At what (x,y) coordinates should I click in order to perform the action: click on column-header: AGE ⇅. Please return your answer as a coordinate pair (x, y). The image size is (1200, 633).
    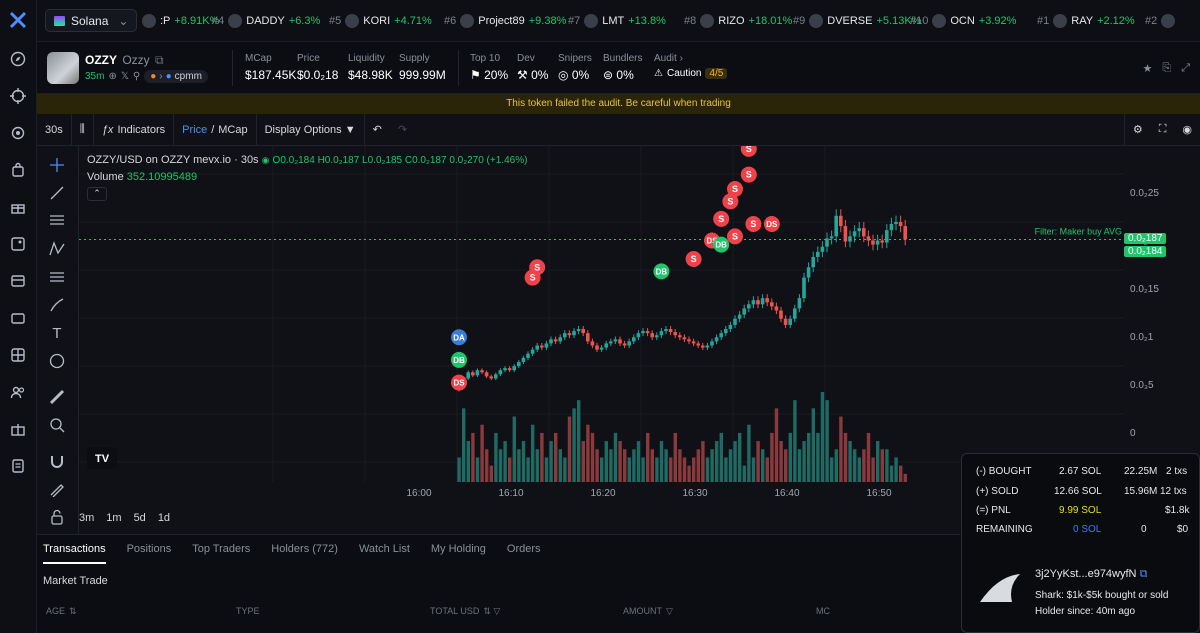
    Looking at the image, I should click on (61, 611).